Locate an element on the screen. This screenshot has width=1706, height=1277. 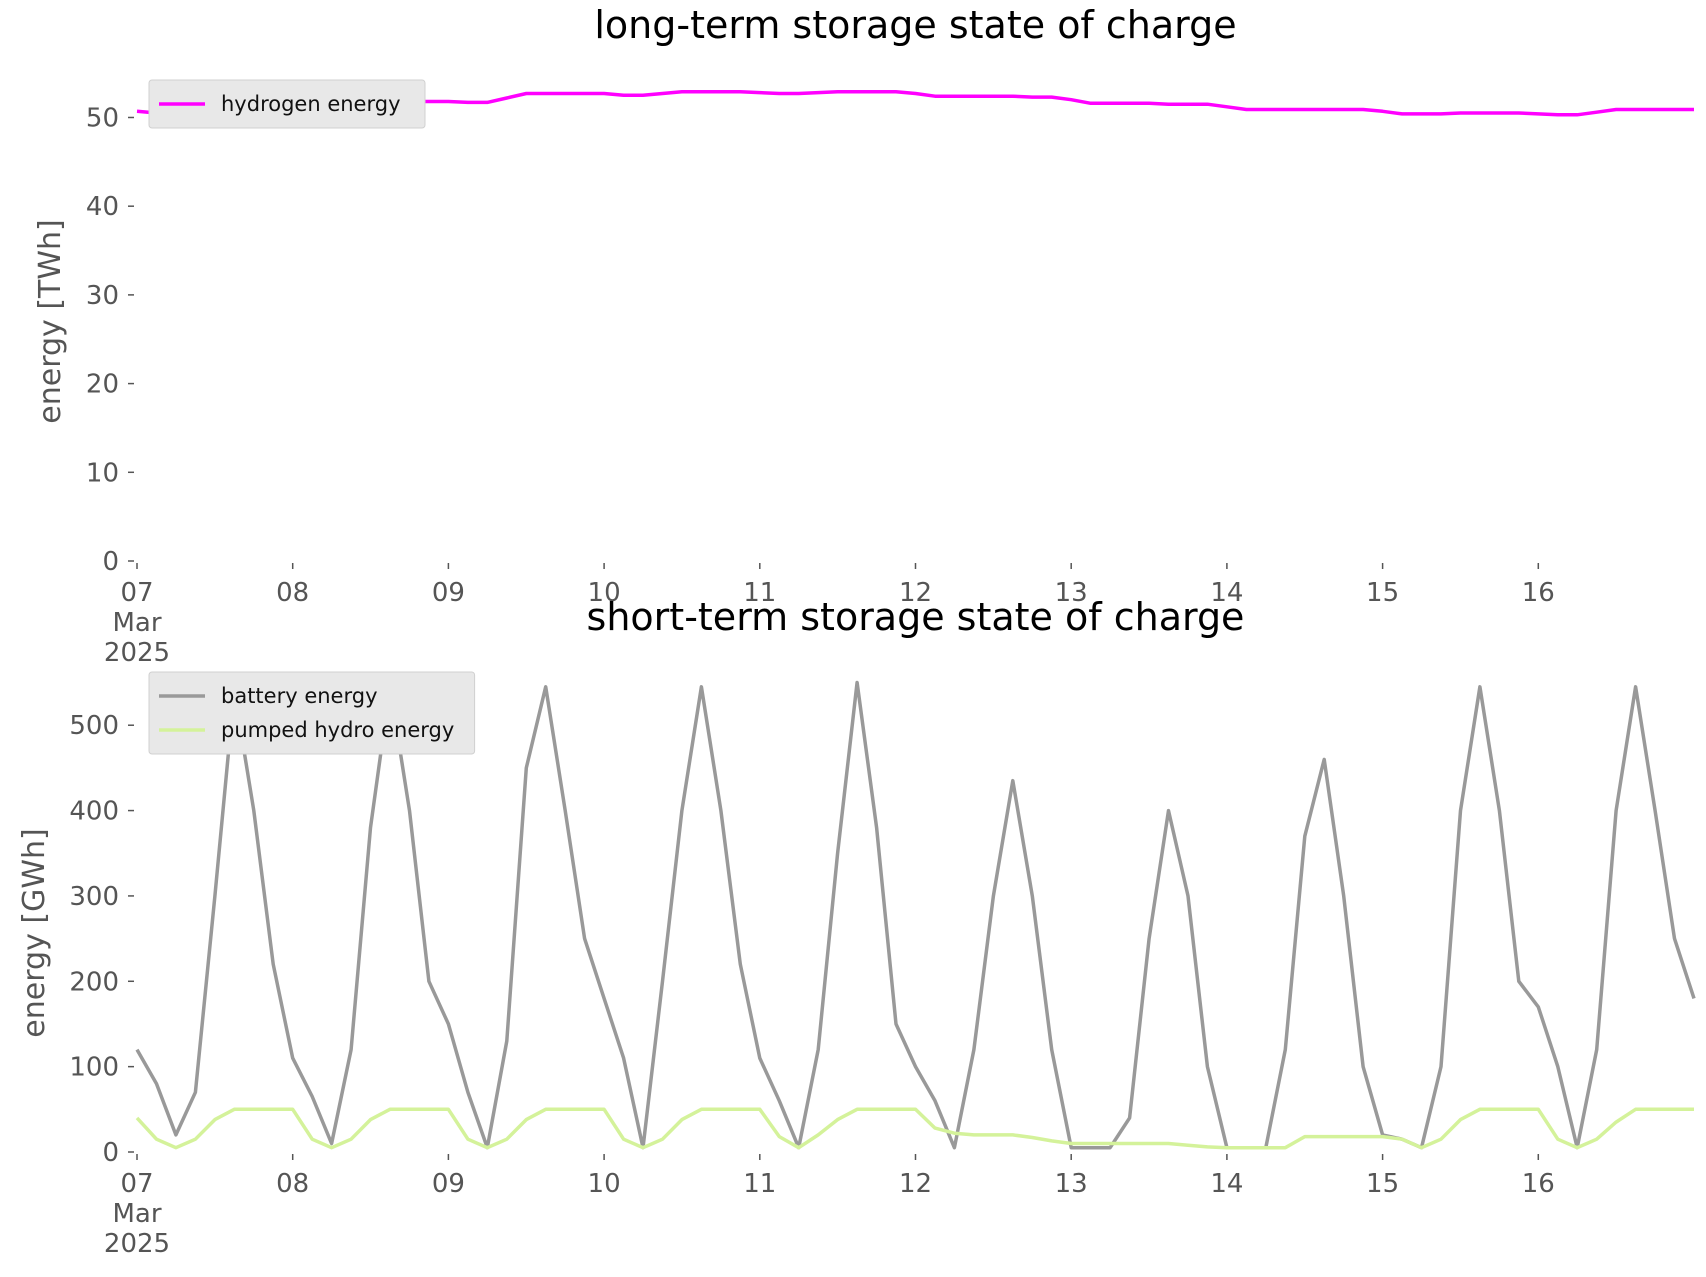
legend-label: pumped hydro energy is located at coordinates (337, 730).